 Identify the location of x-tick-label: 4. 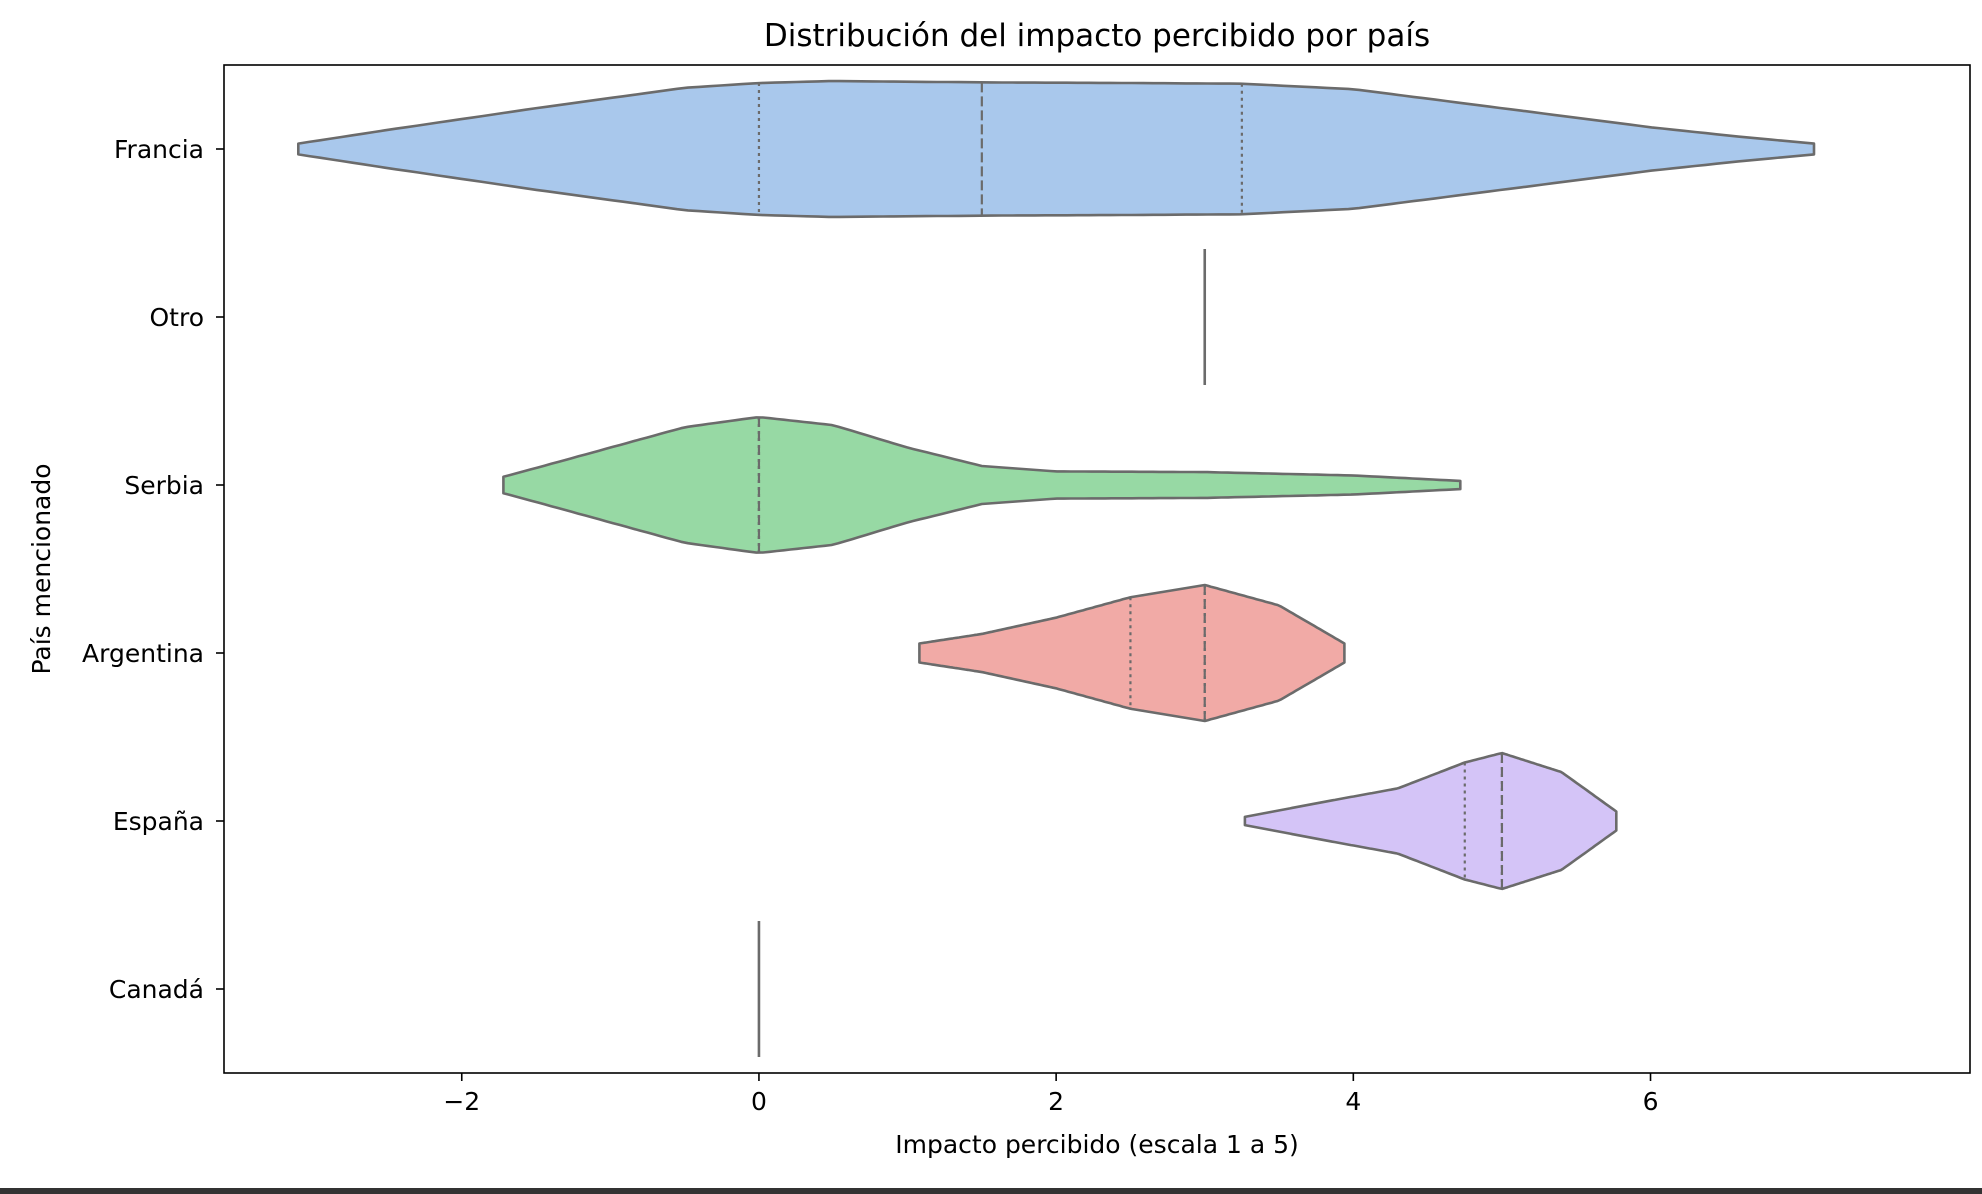
(1353, 1101).